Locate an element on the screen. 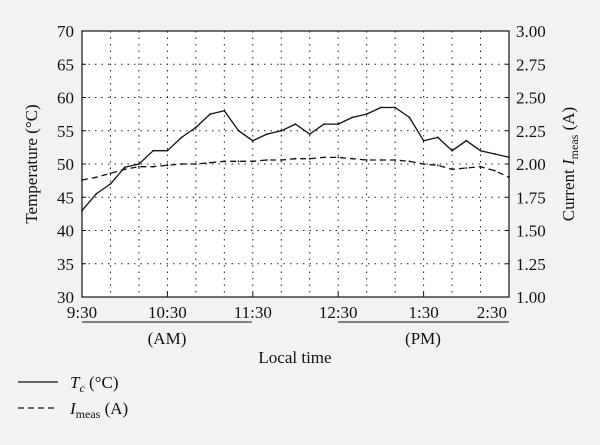  y-right-tick-label: 1.00 is located at coordinates (531, 297).